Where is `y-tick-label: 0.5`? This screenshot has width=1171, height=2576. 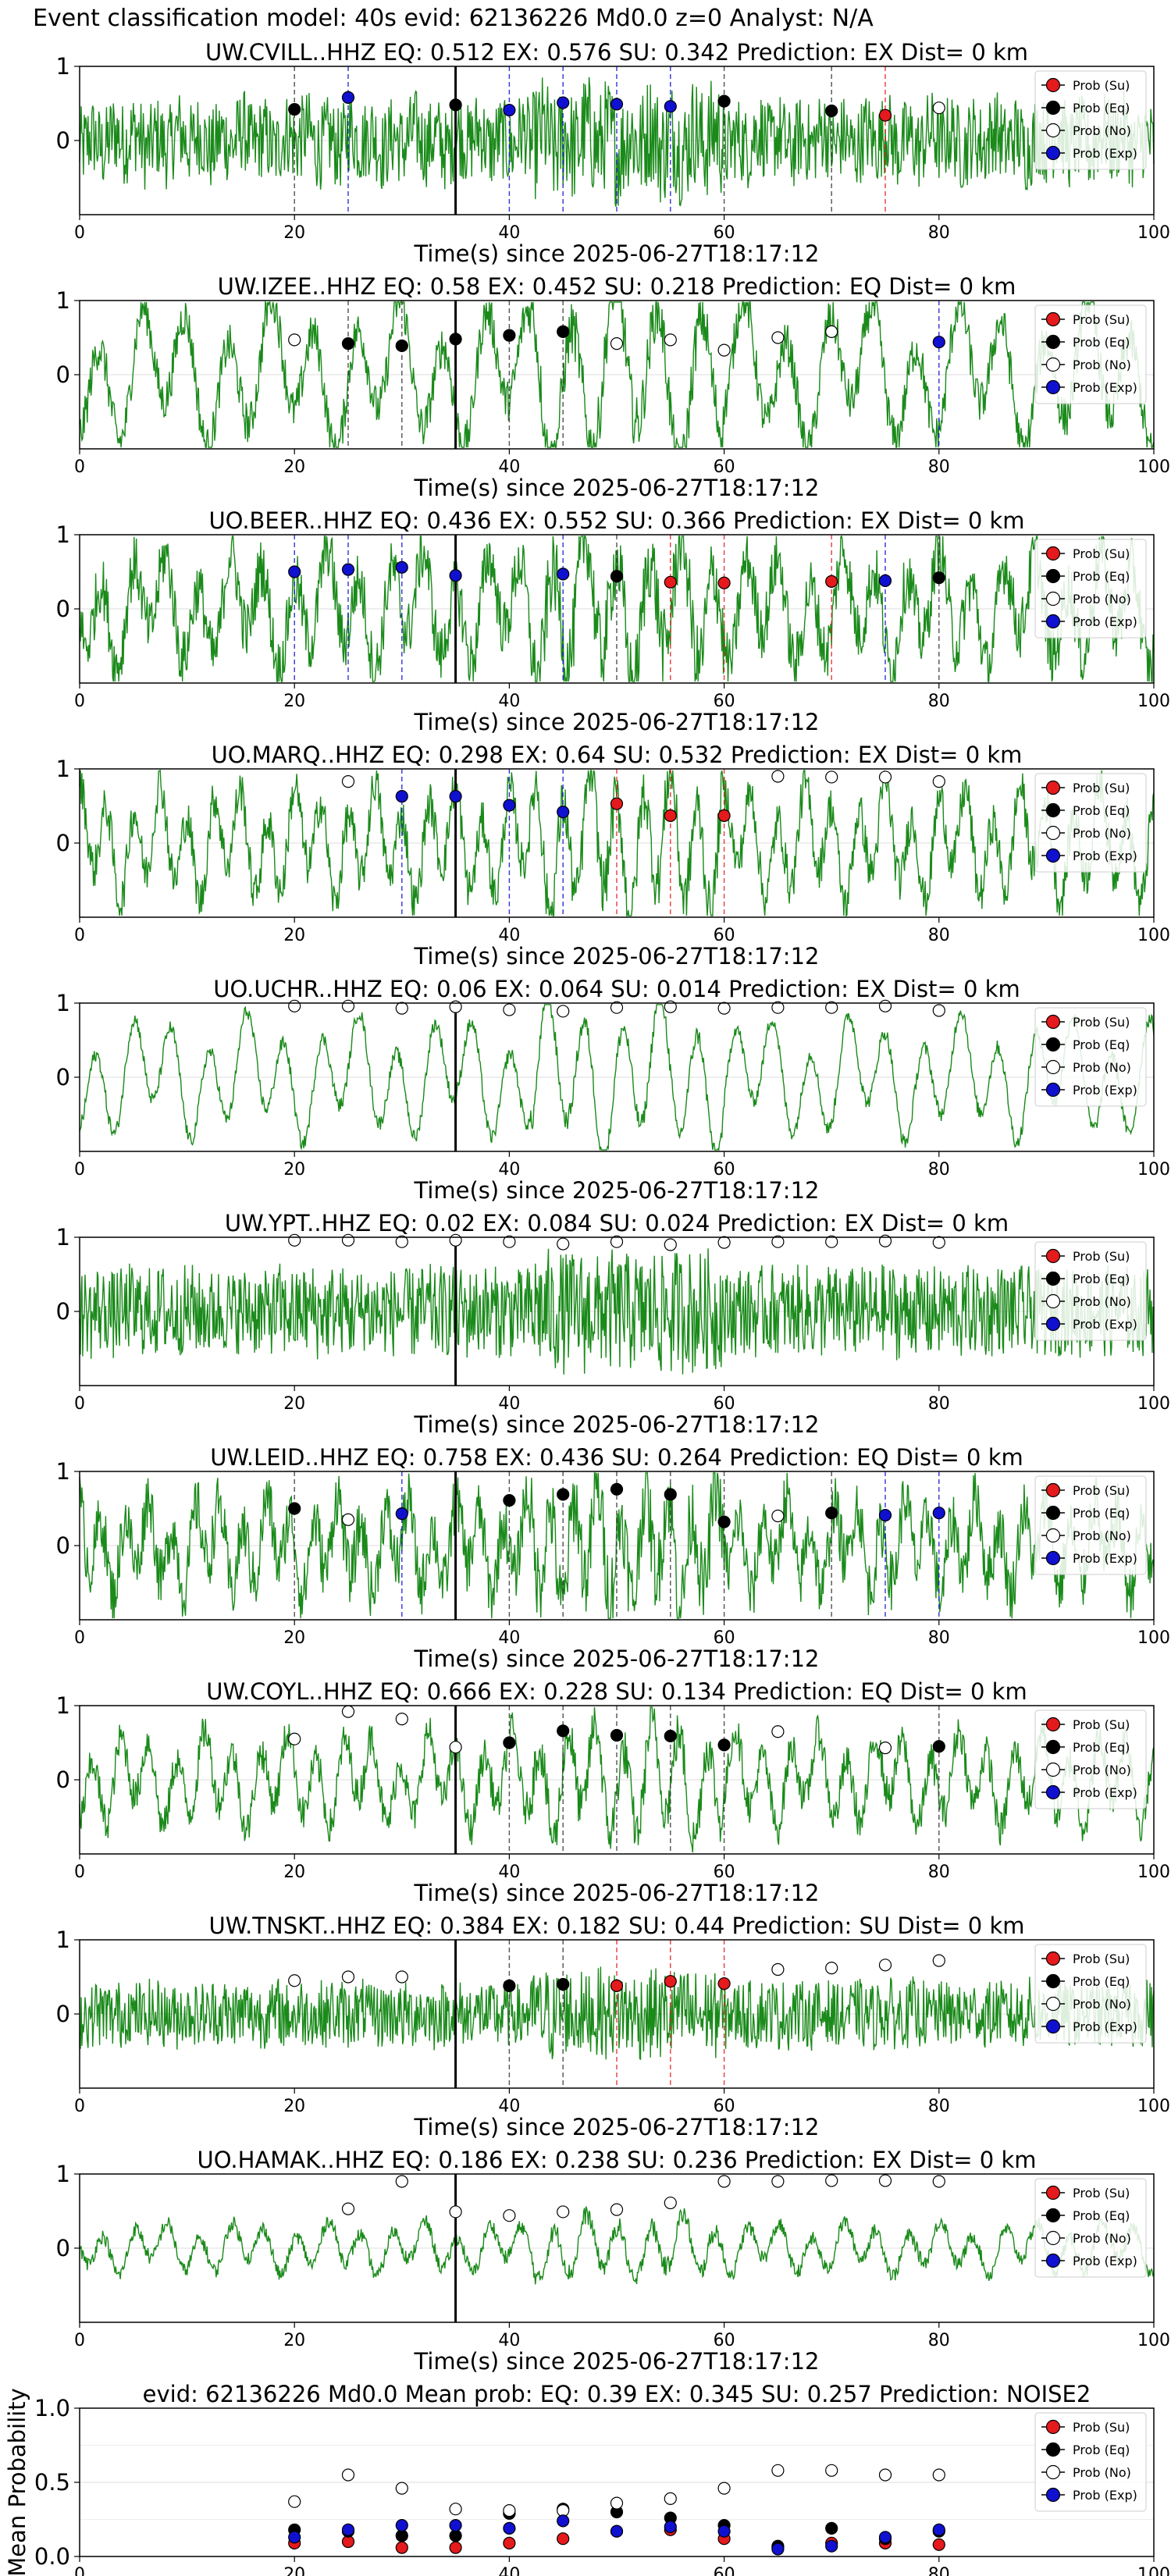 y-tick-label: 0.5 is located at coordinates (52, 2482).